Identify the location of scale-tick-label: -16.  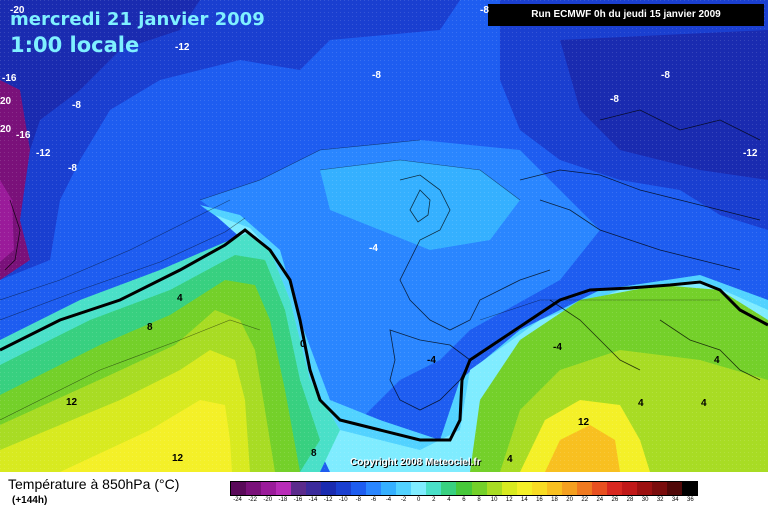
(298, 500).